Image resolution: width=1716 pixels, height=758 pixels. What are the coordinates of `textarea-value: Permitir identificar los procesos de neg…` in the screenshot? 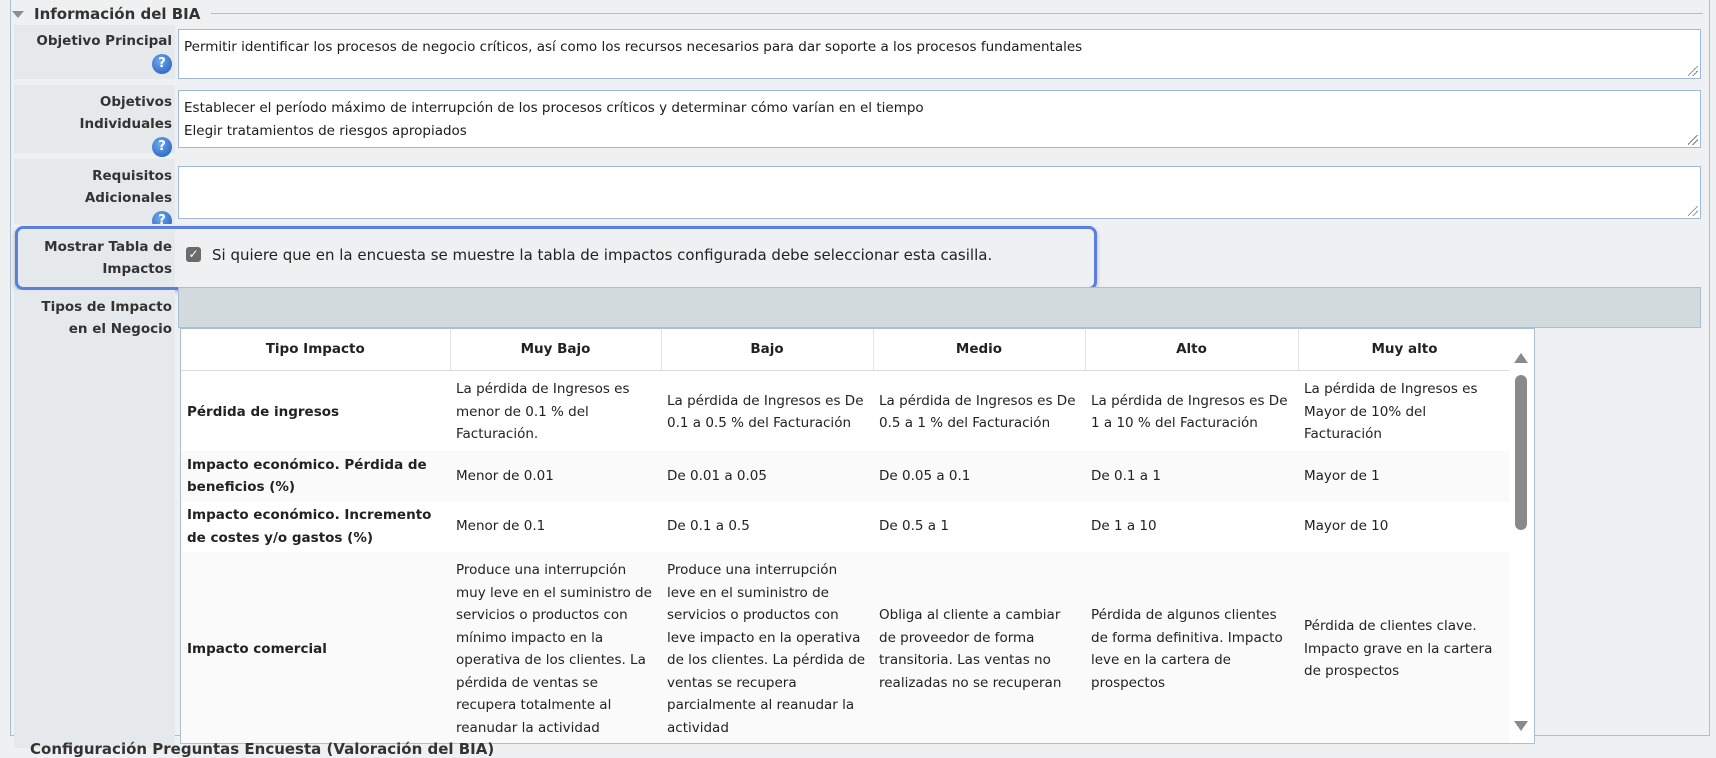 It's located at (633, 47).